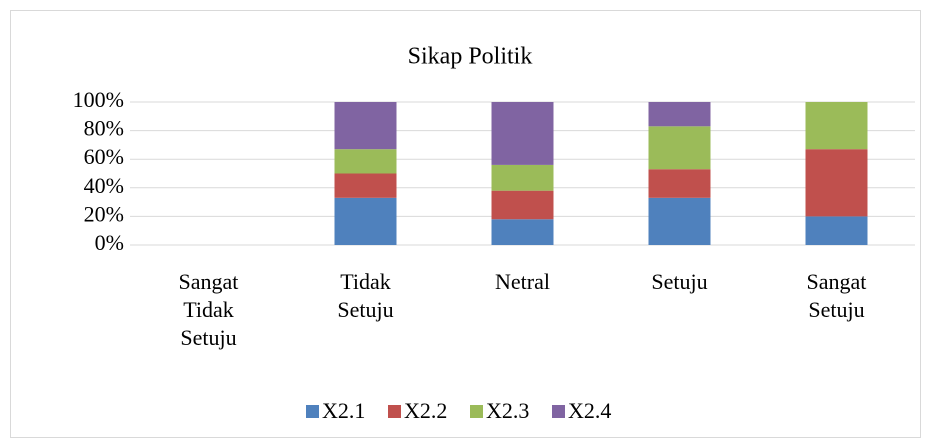 The image size is (931, 448). I want to click on legend-label: X2.2, so click(425, 410).